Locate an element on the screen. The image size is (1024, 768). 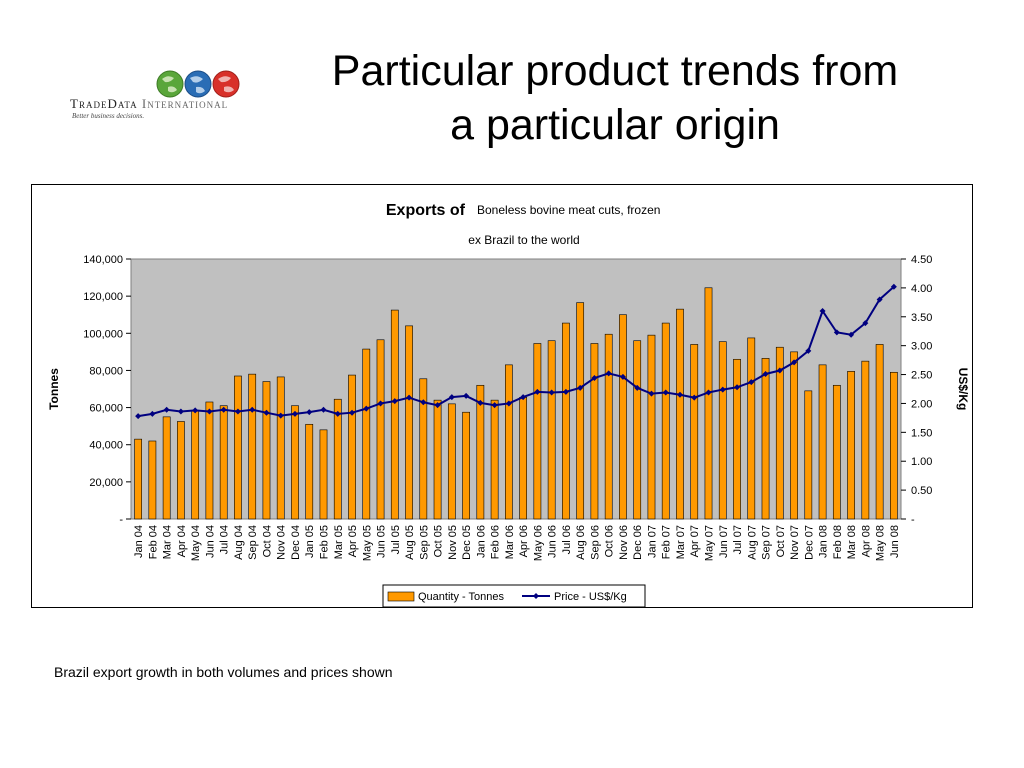
x-tick-label: Sep 04 is located at coordinates (253, 542).